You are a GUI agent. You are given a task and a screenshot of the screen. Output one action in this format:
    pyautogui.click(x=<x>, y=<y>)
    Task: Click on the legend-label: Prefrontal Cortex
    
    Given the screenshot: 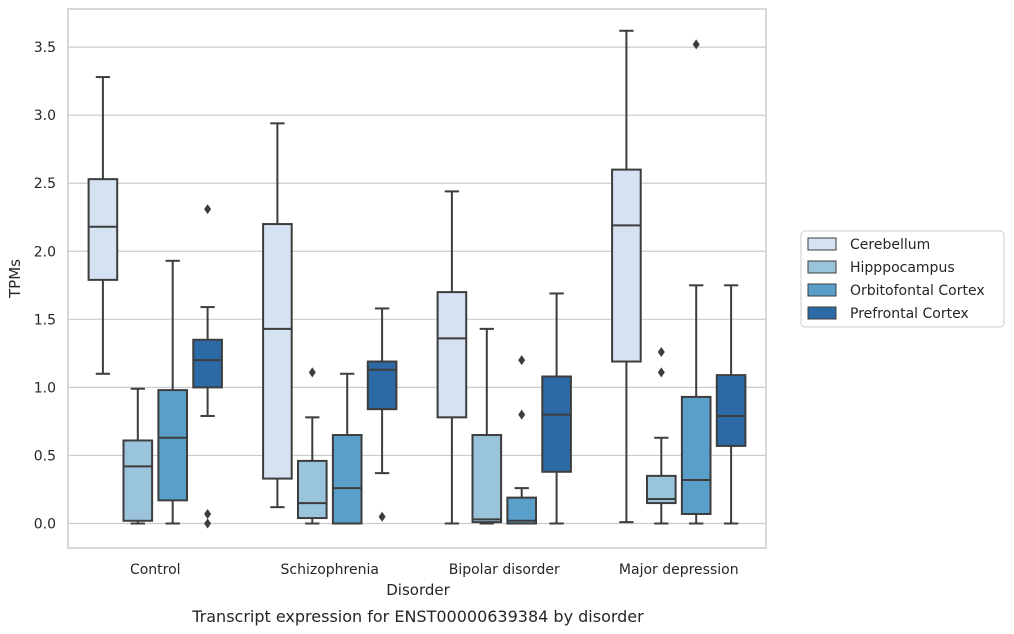 What is the action you would take?
    pyautogui.click(x=909, y=314)
    